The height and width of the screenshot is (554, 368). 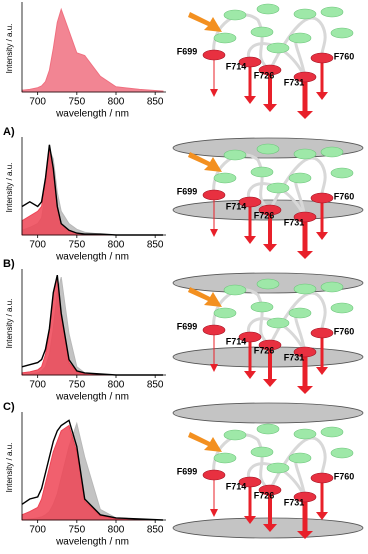 What do you see at coordinates (116, 385) in the screenshot?
I see `x-tick-label: 800` at bounding box center [116, 385].